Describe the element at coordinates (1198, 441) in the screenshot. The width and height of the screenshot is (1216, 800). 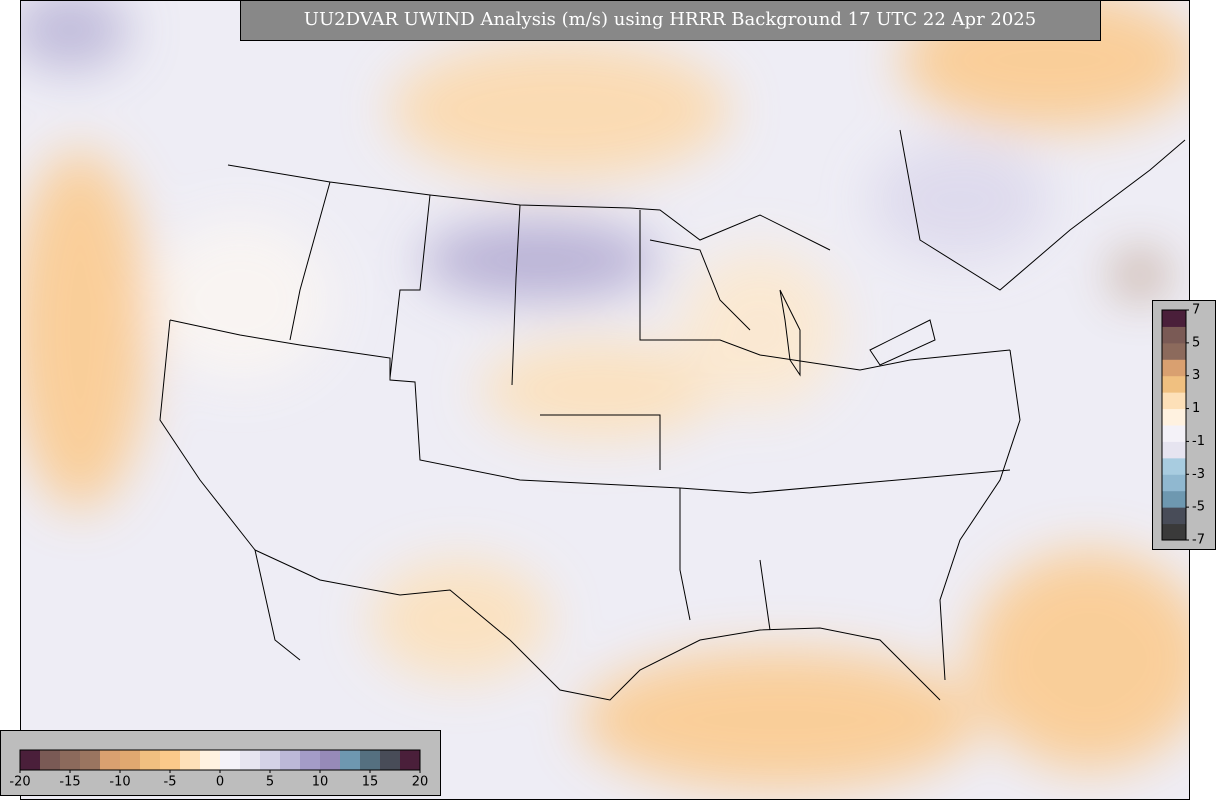
I see `colorbar-tick-label: -1` at that location.